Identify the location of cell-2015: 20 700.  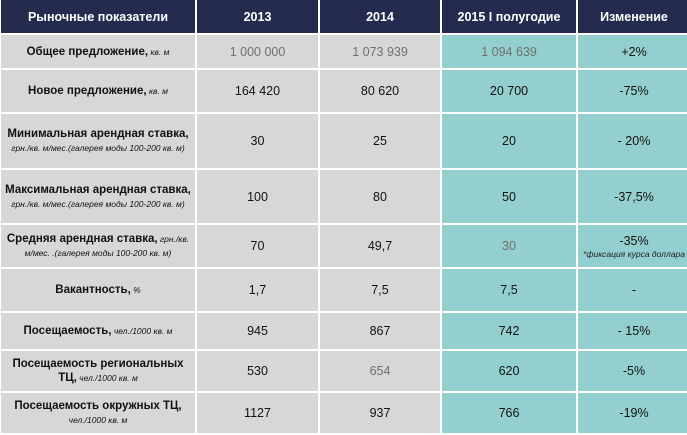
(509, 91).